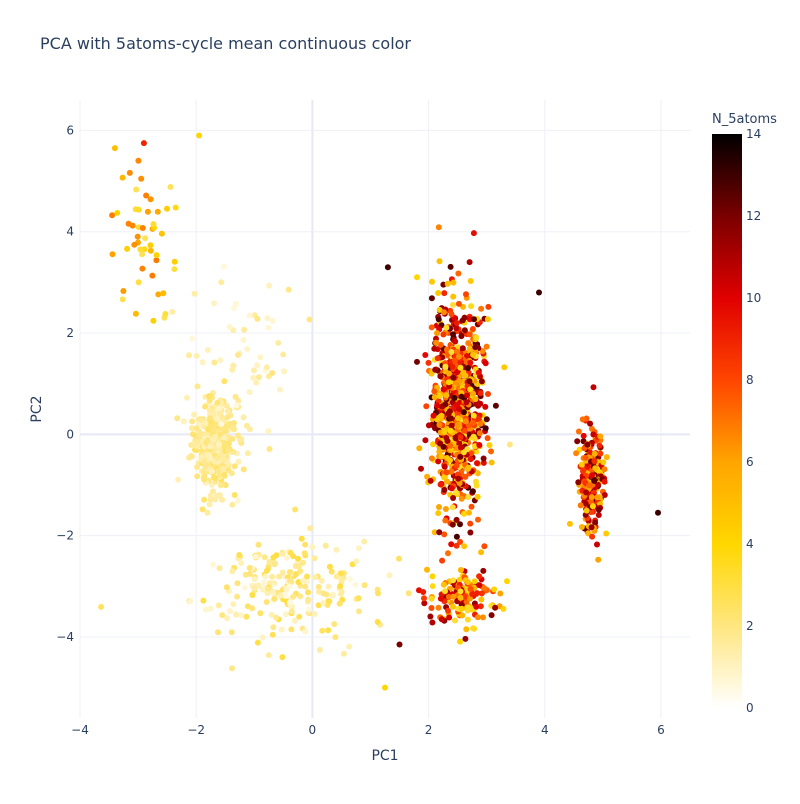  What do you see at coordinates (70, 434) in the screenshot?
I see `y-tick-label: 0` at bounding box center [70, 434].